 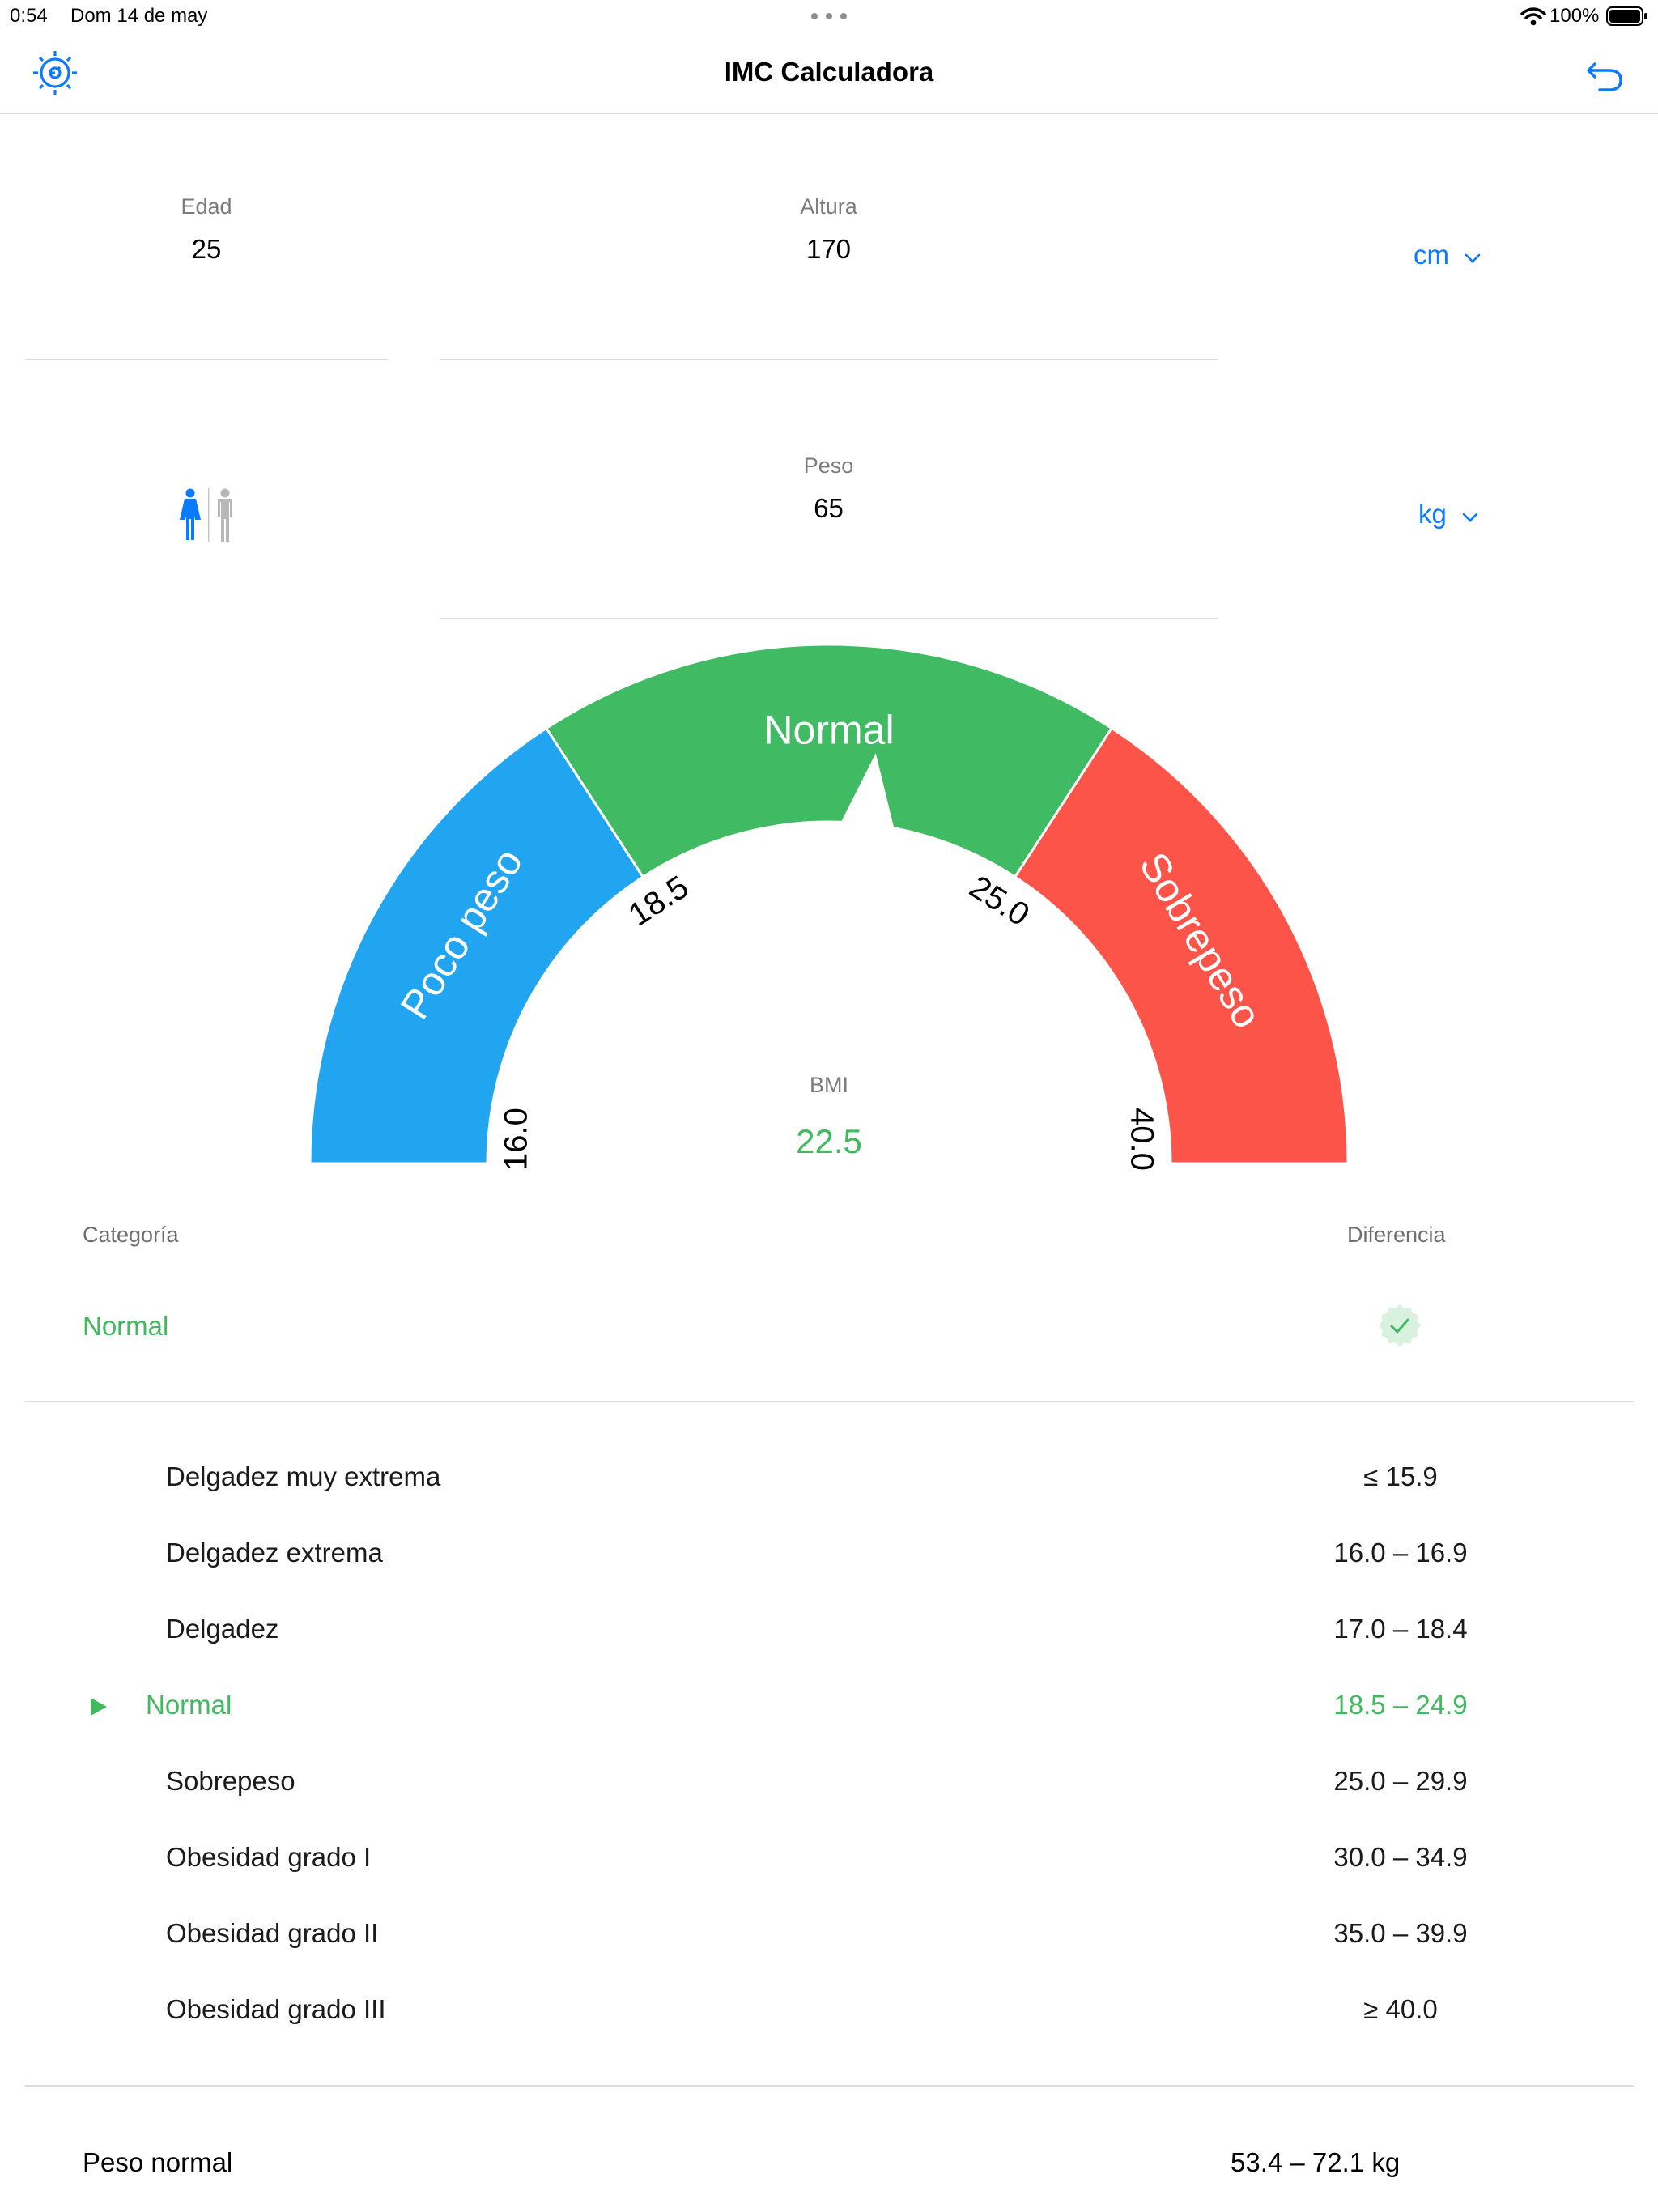 What do you see at coordinates (1627, 16) in the screenshot?
I see `battery-icon` at bounding box center [1627, 16].